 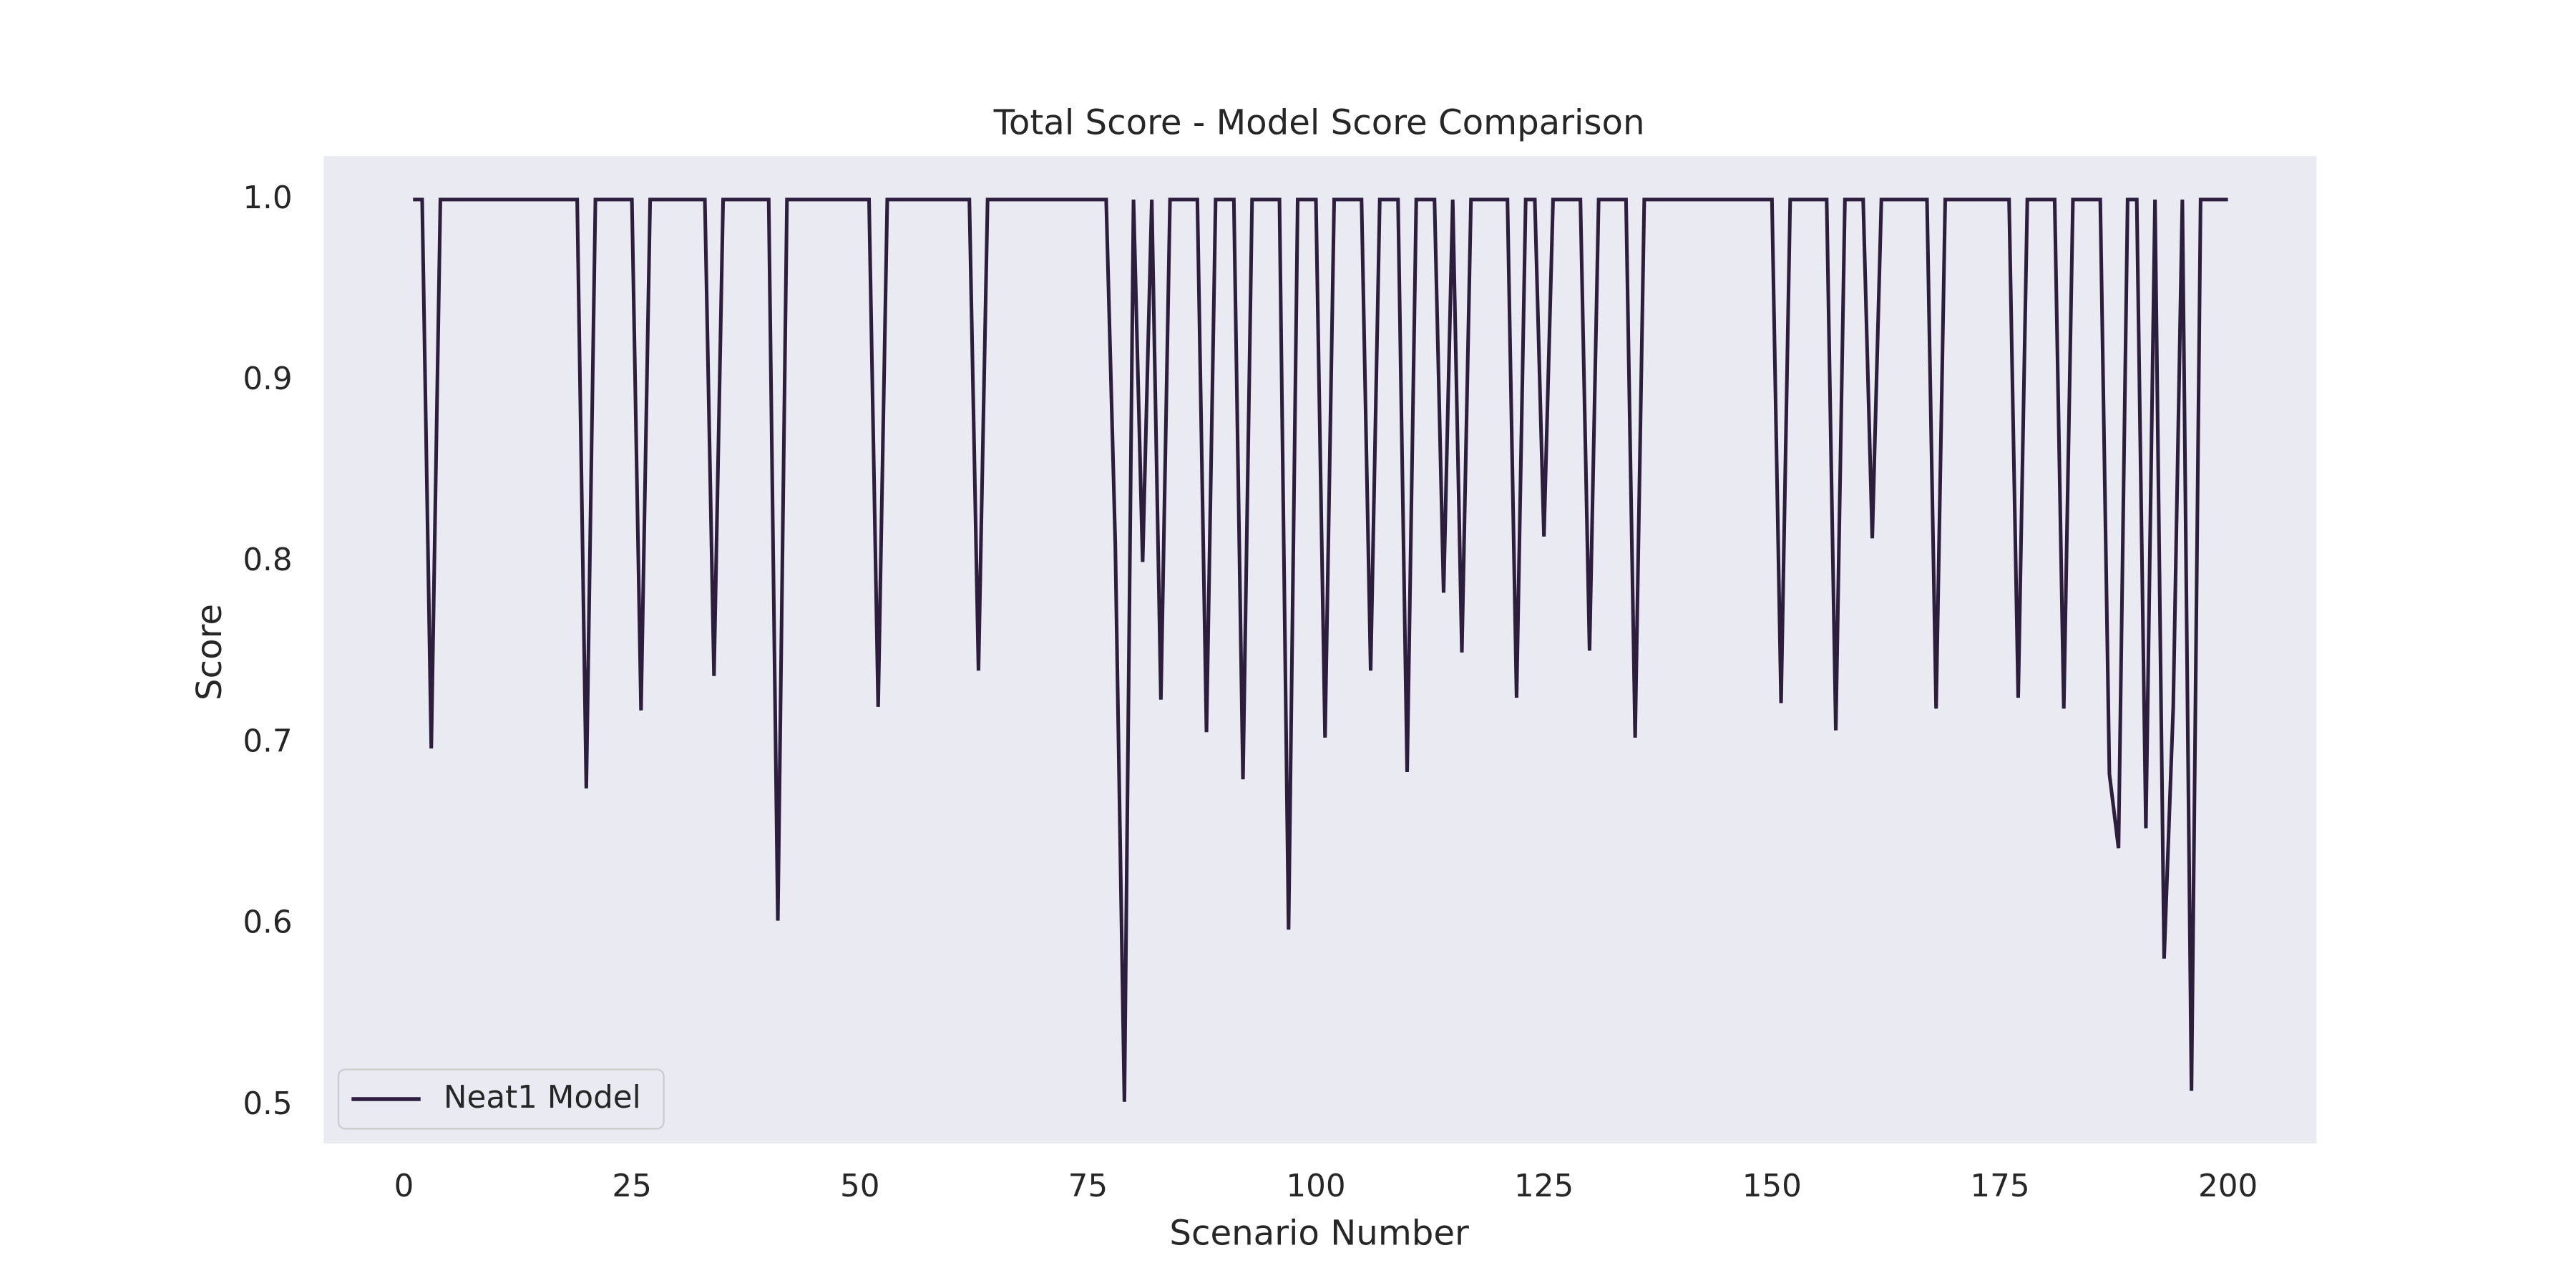 What do you see at coordinates (1088, 1186) in the screenshot?
I see `x-tick-label: 75` at bounding box center [1088, 1186].